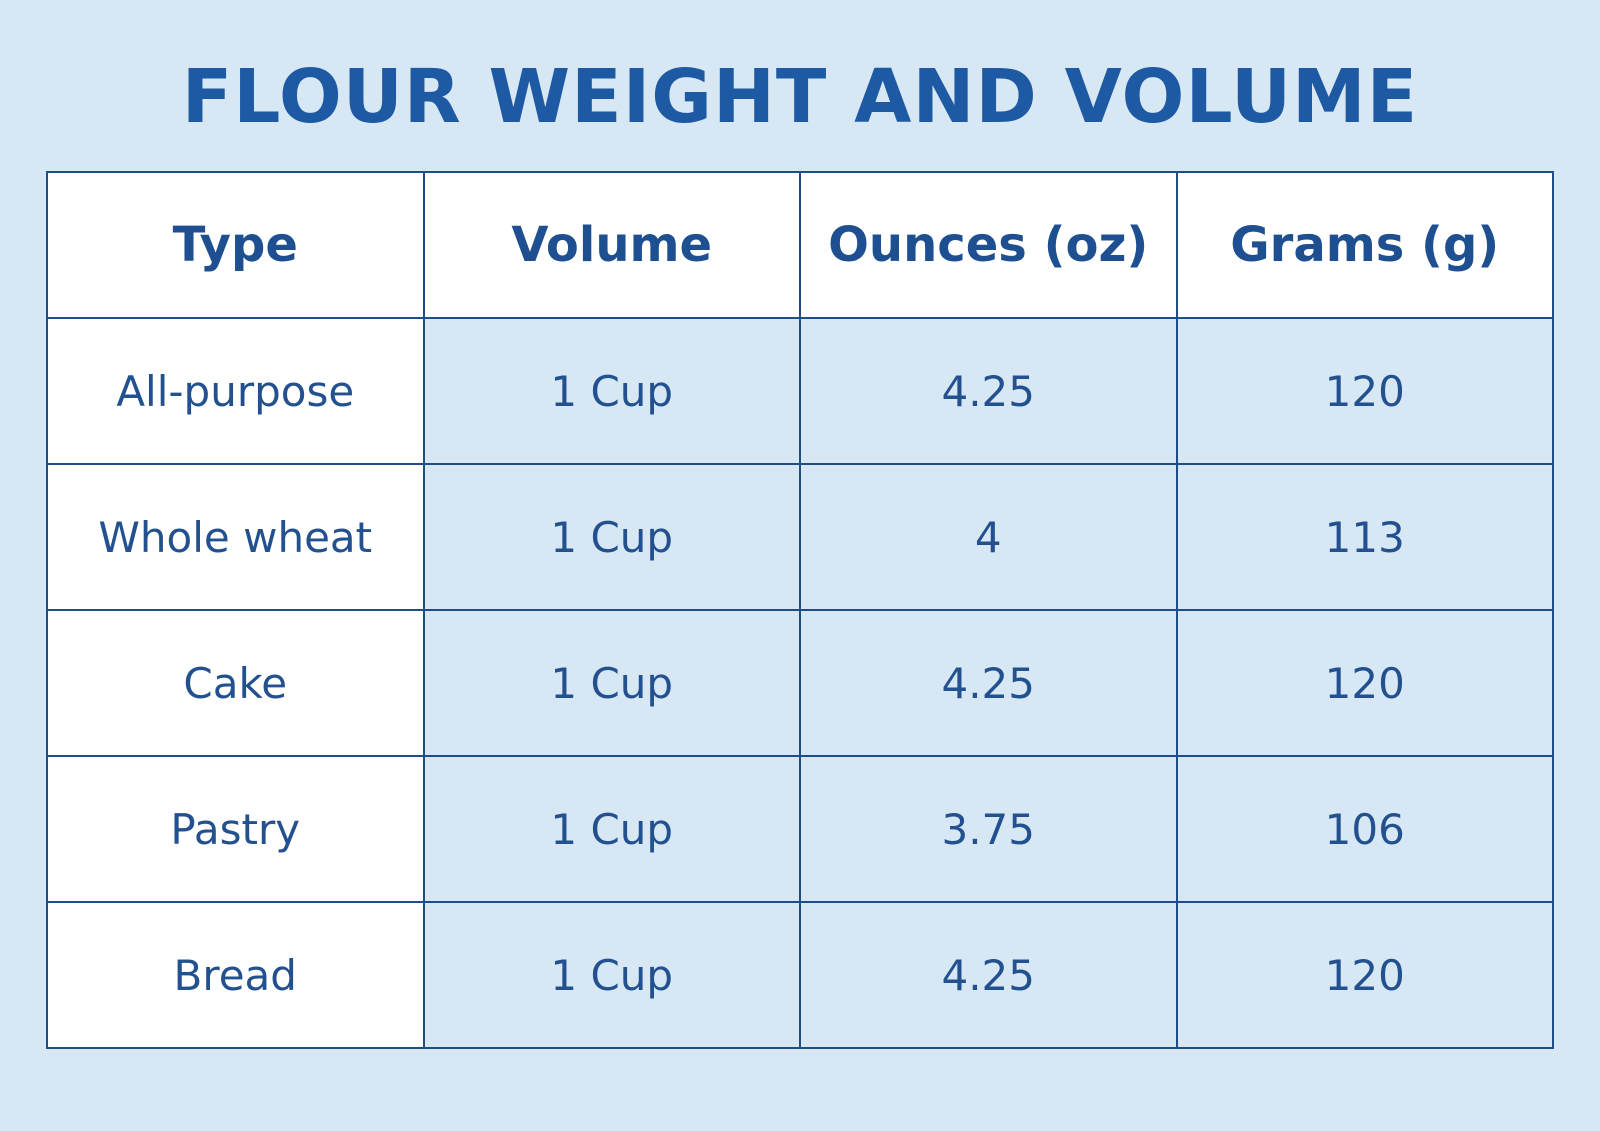 The image size is (1600, 1131). I want to click on table-row: Pastry 1 Cup 3.75 106, so click(800, 829).